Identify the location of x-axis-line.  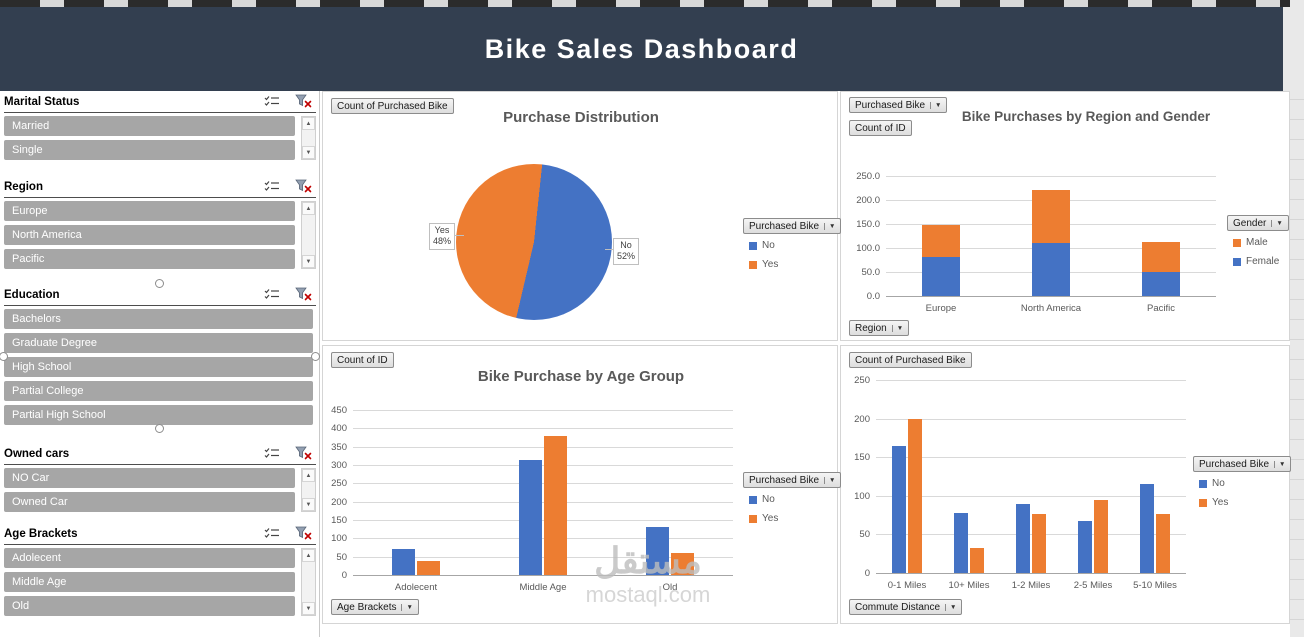
(1051, 296).